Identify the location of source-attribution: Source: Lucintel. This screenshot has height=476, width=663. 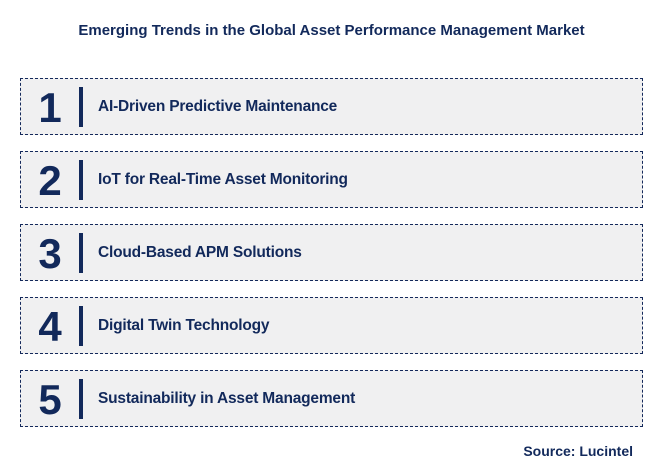
(578, 451).